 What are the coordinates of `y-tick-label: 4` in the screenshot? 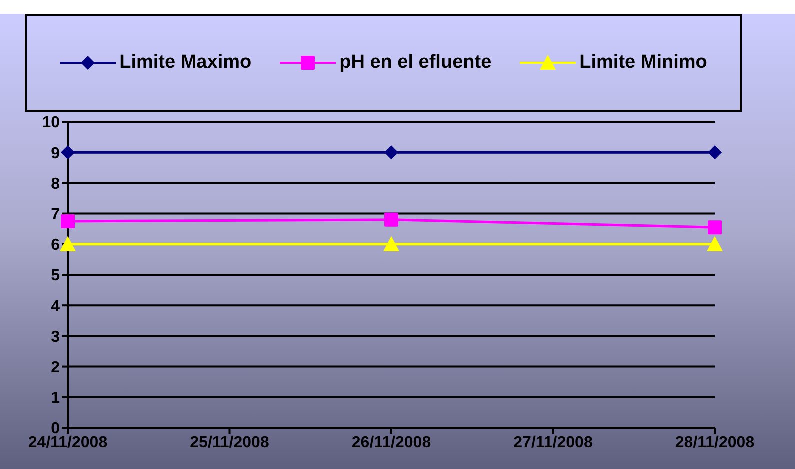 It's located at (55, 307).